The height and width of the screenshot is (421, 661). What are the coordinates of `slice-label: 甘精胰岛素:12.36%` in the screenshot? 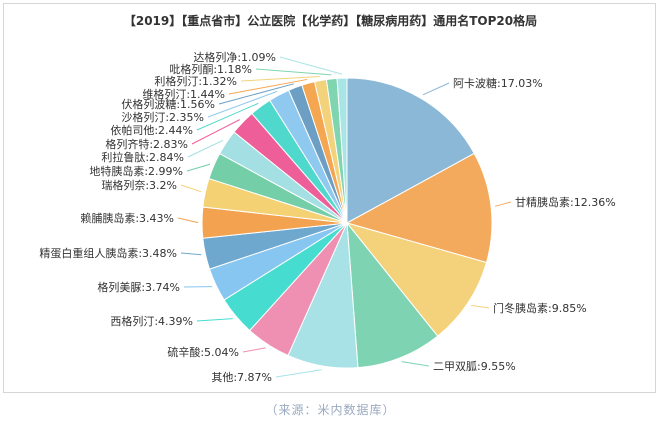 It's located at (565, 202).